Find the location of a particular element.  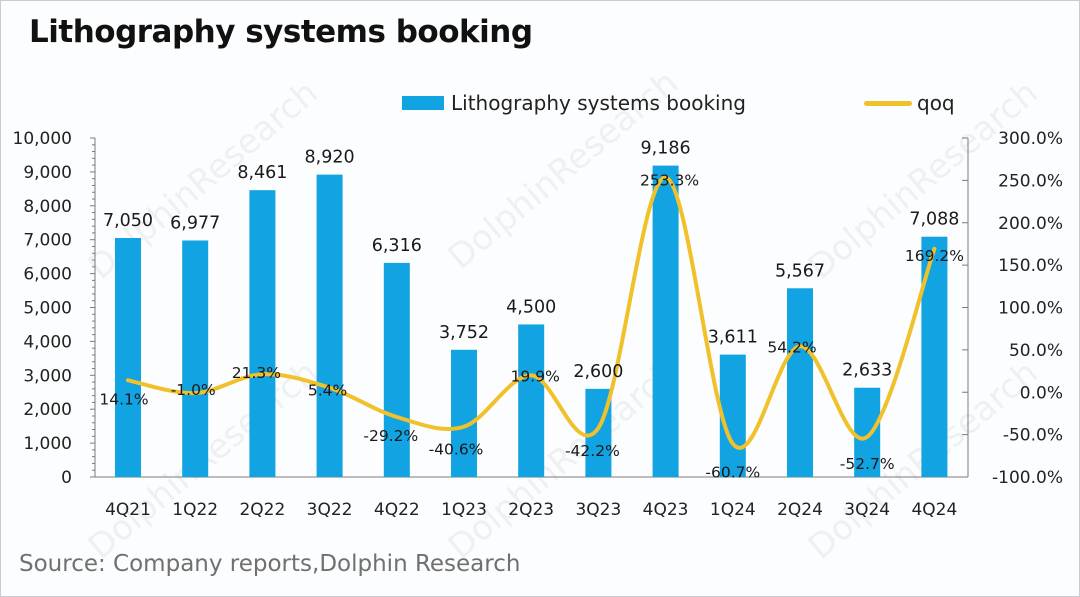

right-axis-tick-label: 100.0% is located at coordinates (1030, 309).